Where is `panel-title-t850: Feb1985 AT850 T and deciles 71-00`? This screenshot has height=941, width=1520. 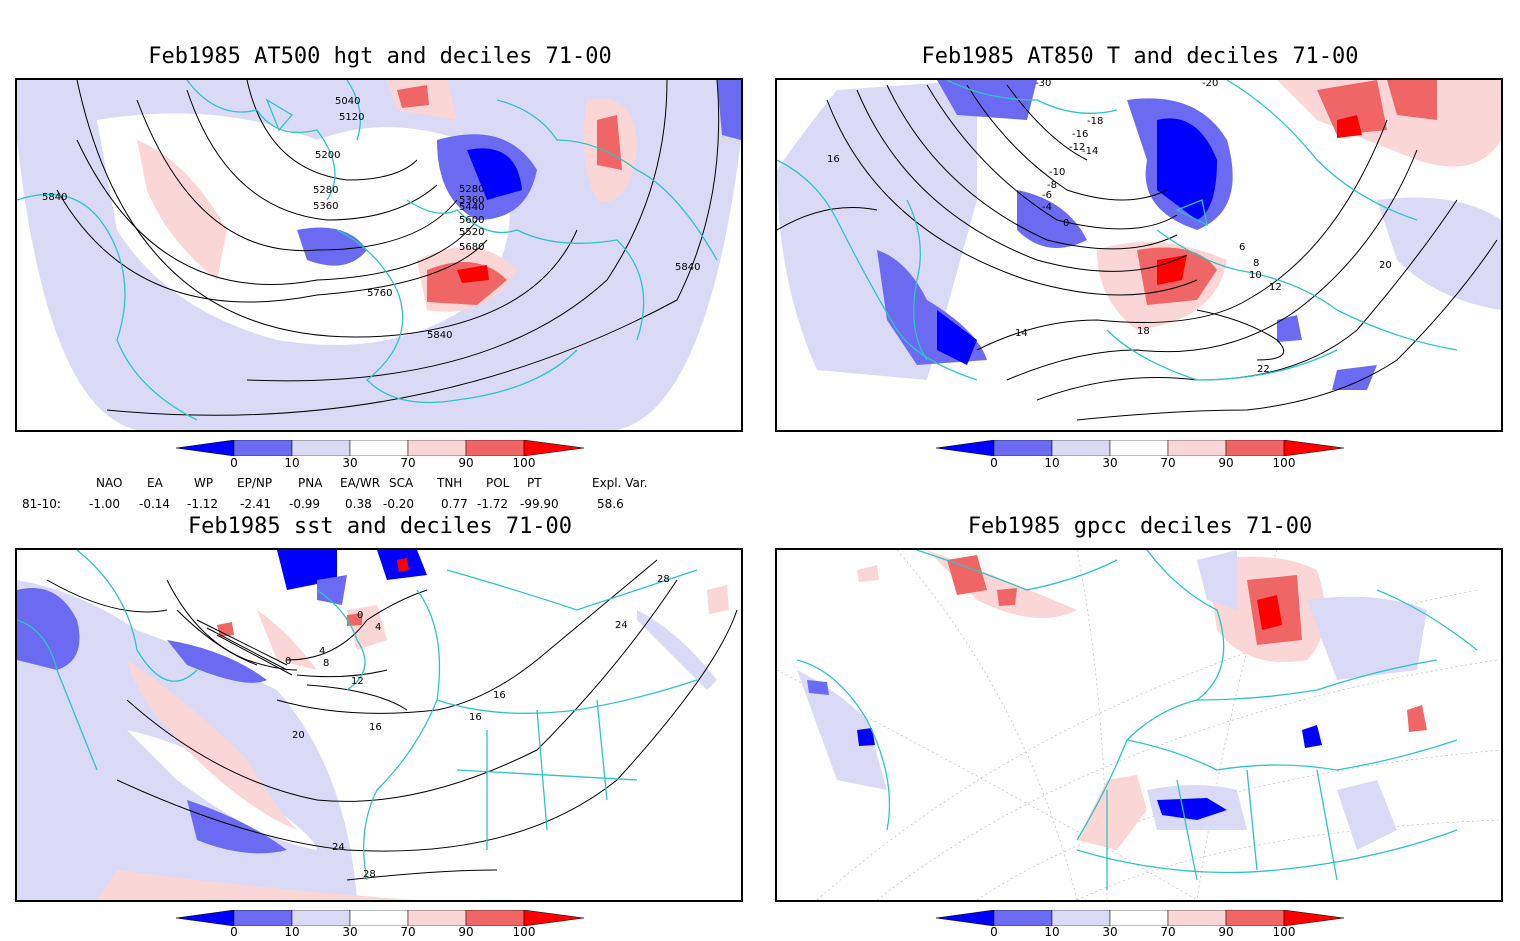
panel-title-t850: Feb1985 AT850 T and deciles 71-00 is located at coordinates (1140, 56).